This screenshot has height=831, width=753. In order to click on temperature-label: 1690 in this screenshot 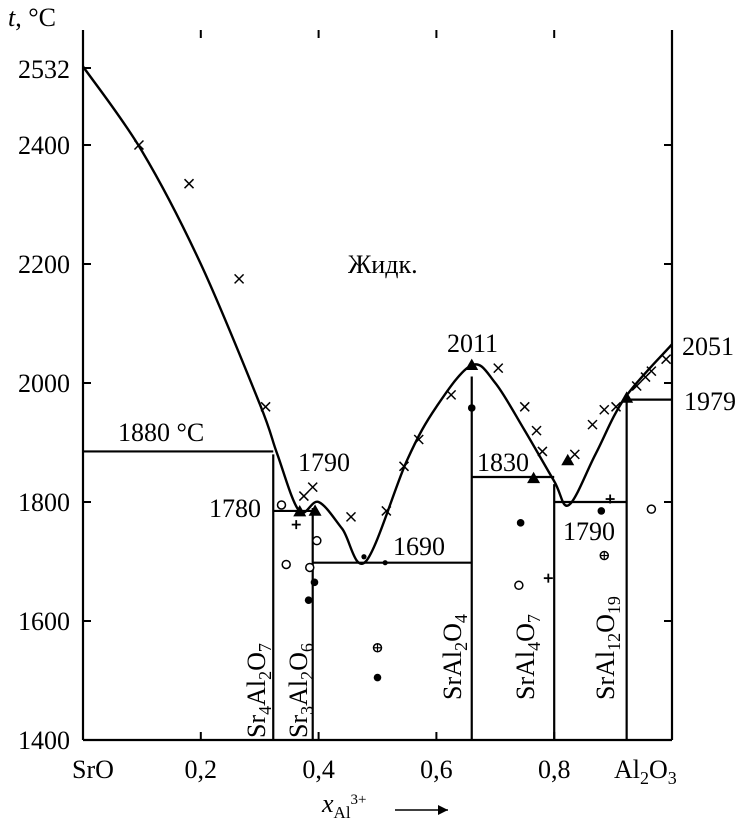, I will do `click(419, 546)`.